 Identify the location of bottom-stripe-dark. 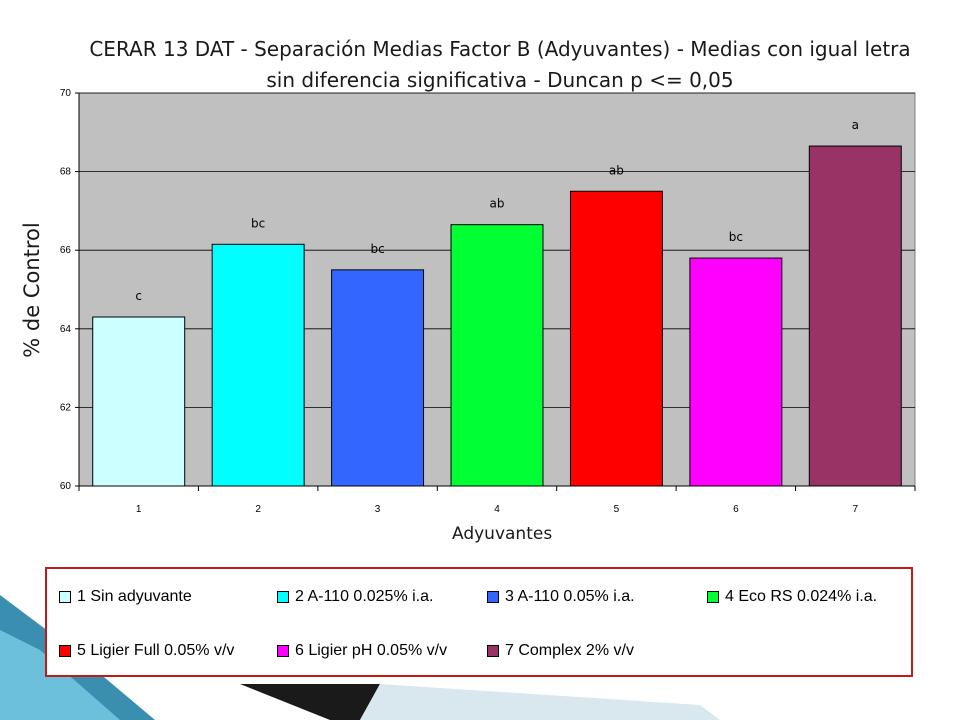
(310, 702).